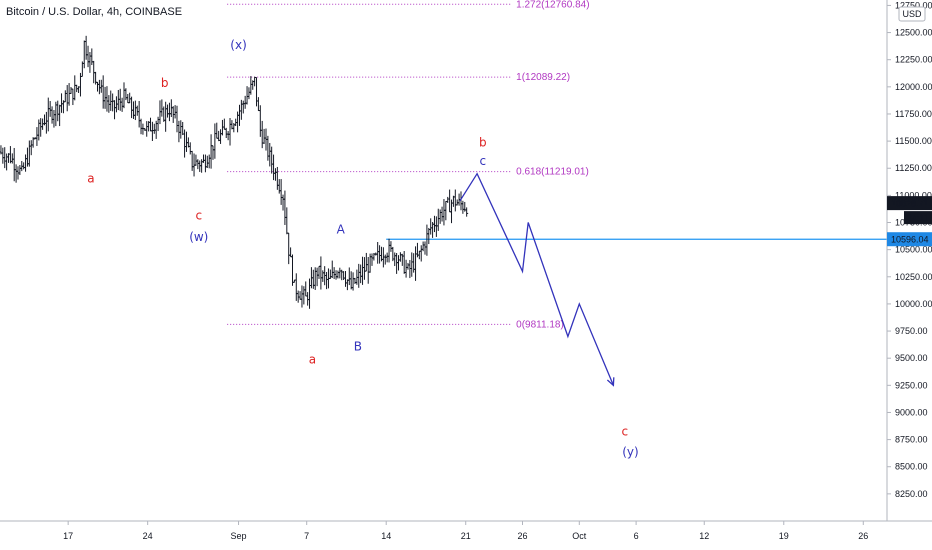 The width and height of the screenshot is (932, 550). What do you see at coordinates (239, 536) in the screenshot?
I see `x-tick-label: Sep` at bounding box center [239, 536].